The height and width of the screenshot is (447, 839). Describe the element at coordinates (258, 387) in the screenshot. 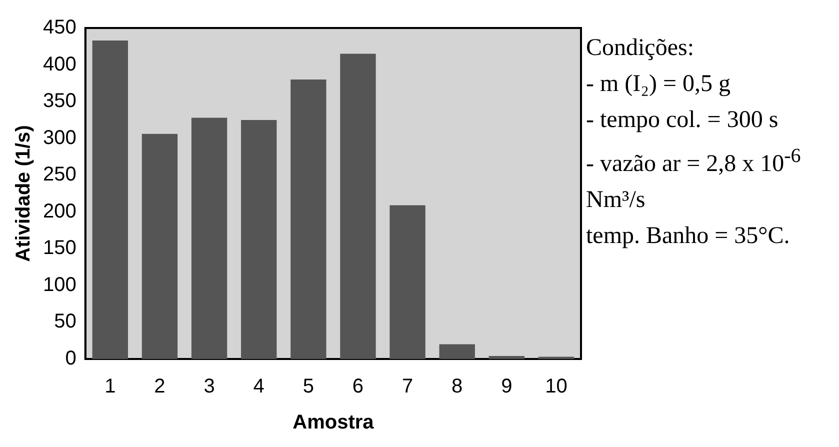

I see `x-tick-label: 4` at that location.